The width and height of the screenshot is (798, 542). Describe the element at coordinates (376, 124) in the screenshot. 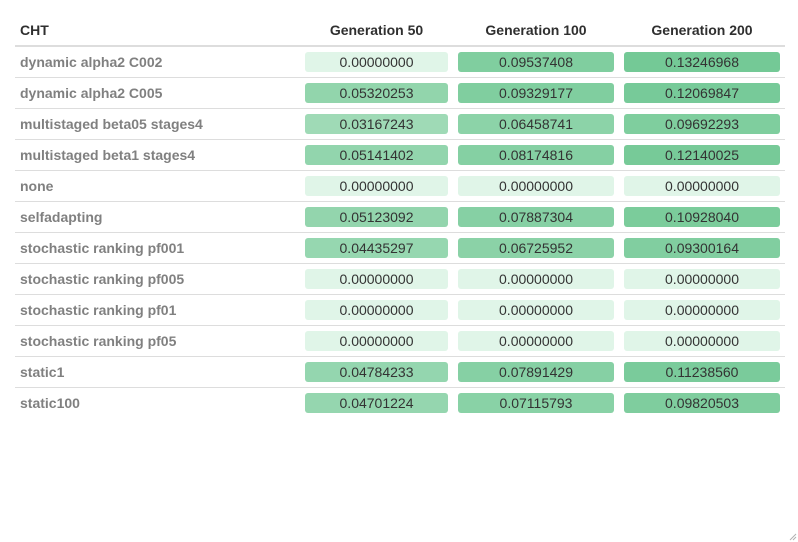

I see `value-pill: 0.03167243` at that location.